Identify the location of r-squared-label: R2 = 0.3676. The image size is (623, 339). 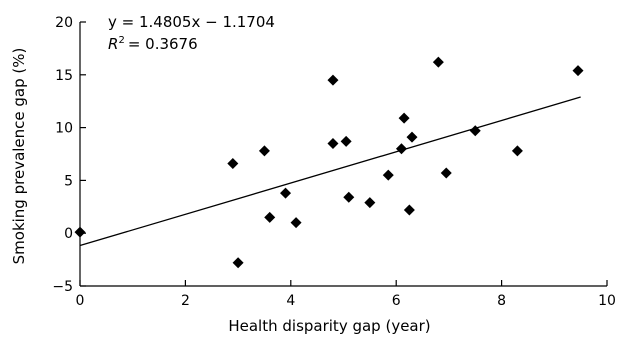
(153, 44).